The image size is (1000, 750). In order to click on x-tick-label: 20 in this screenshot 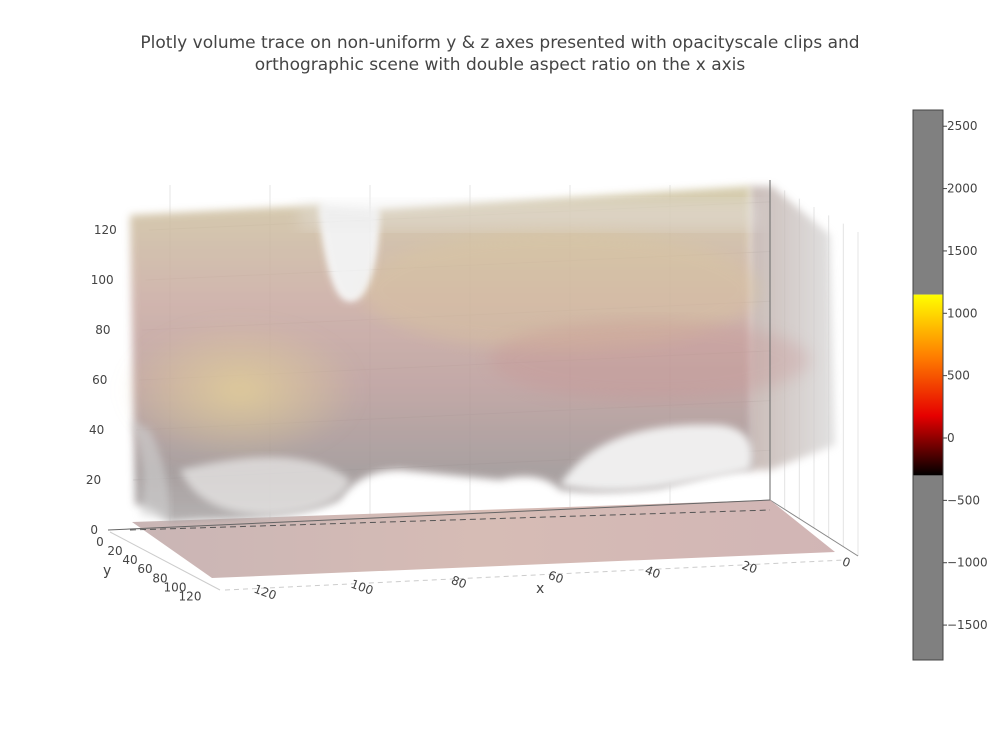, I will do `click(749, 567)`.